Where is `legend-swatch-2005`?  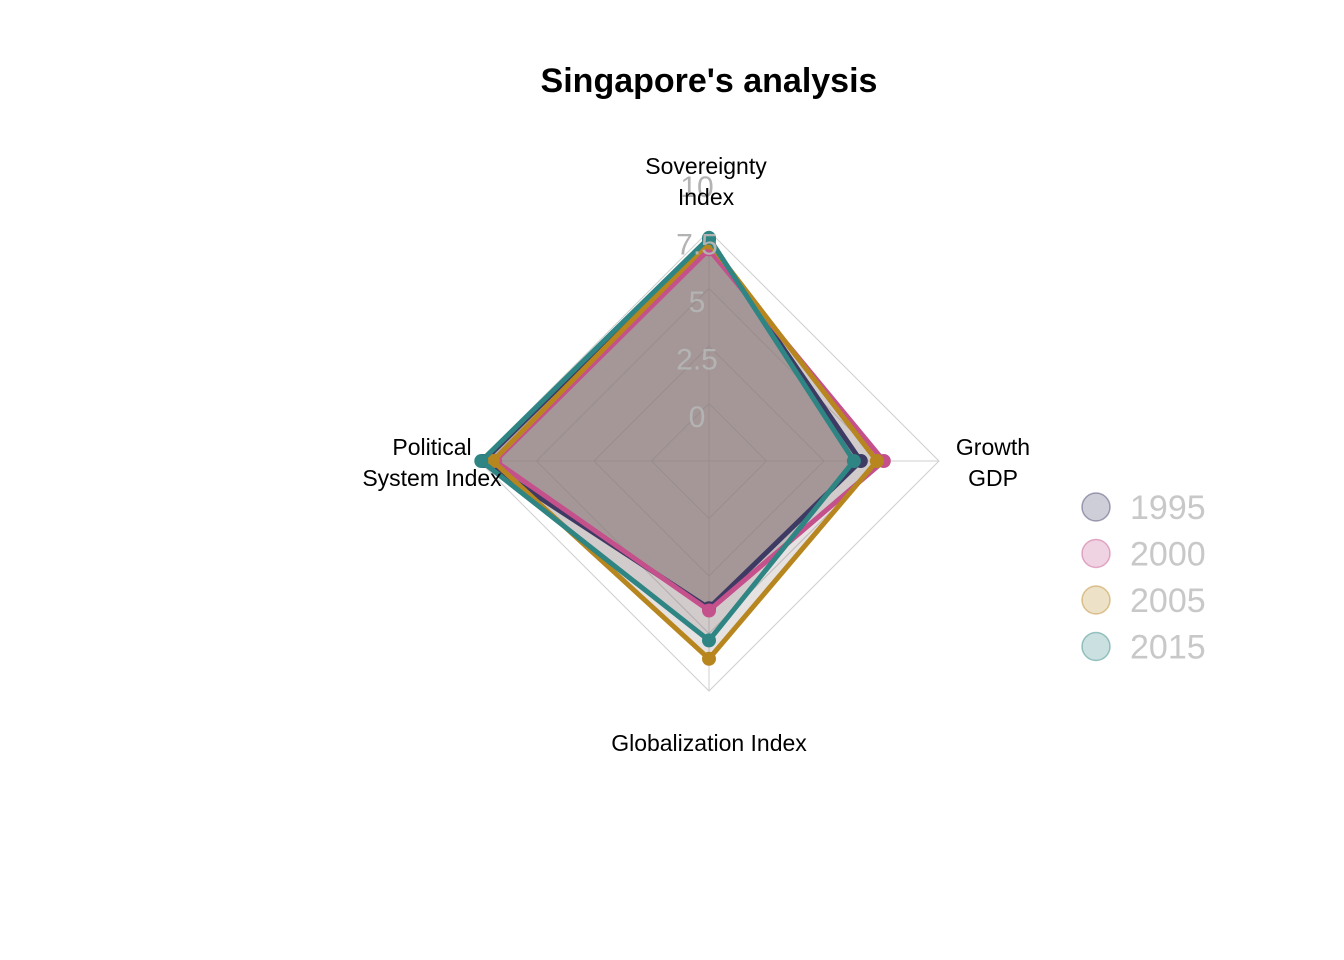 legend-swatch-2005 is located at coordinates (1096, 600).